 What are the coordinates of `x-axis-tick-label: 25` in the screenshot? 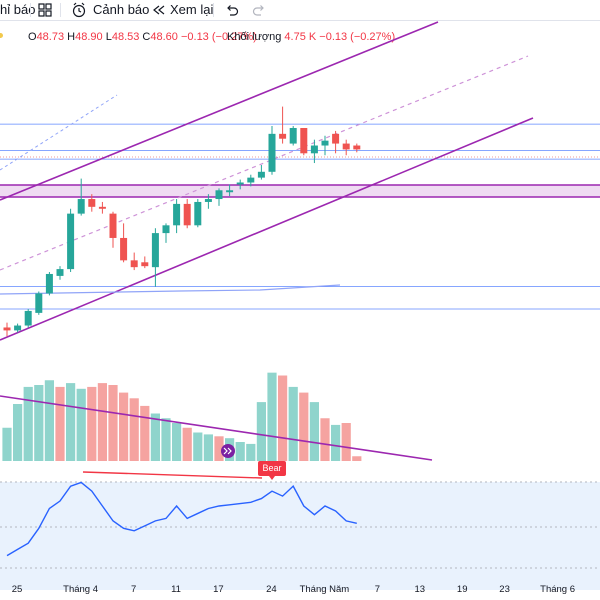 It's located at (17, 589).